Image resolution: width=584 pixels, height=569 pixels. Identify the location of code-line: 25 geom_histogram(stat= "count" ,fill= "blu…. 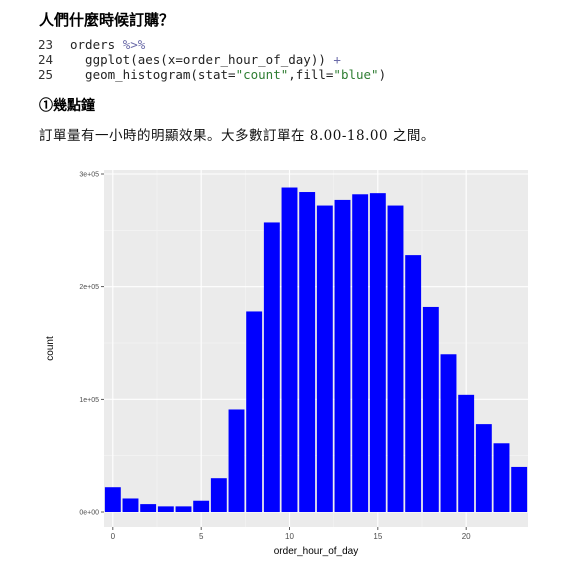
(298, 74).